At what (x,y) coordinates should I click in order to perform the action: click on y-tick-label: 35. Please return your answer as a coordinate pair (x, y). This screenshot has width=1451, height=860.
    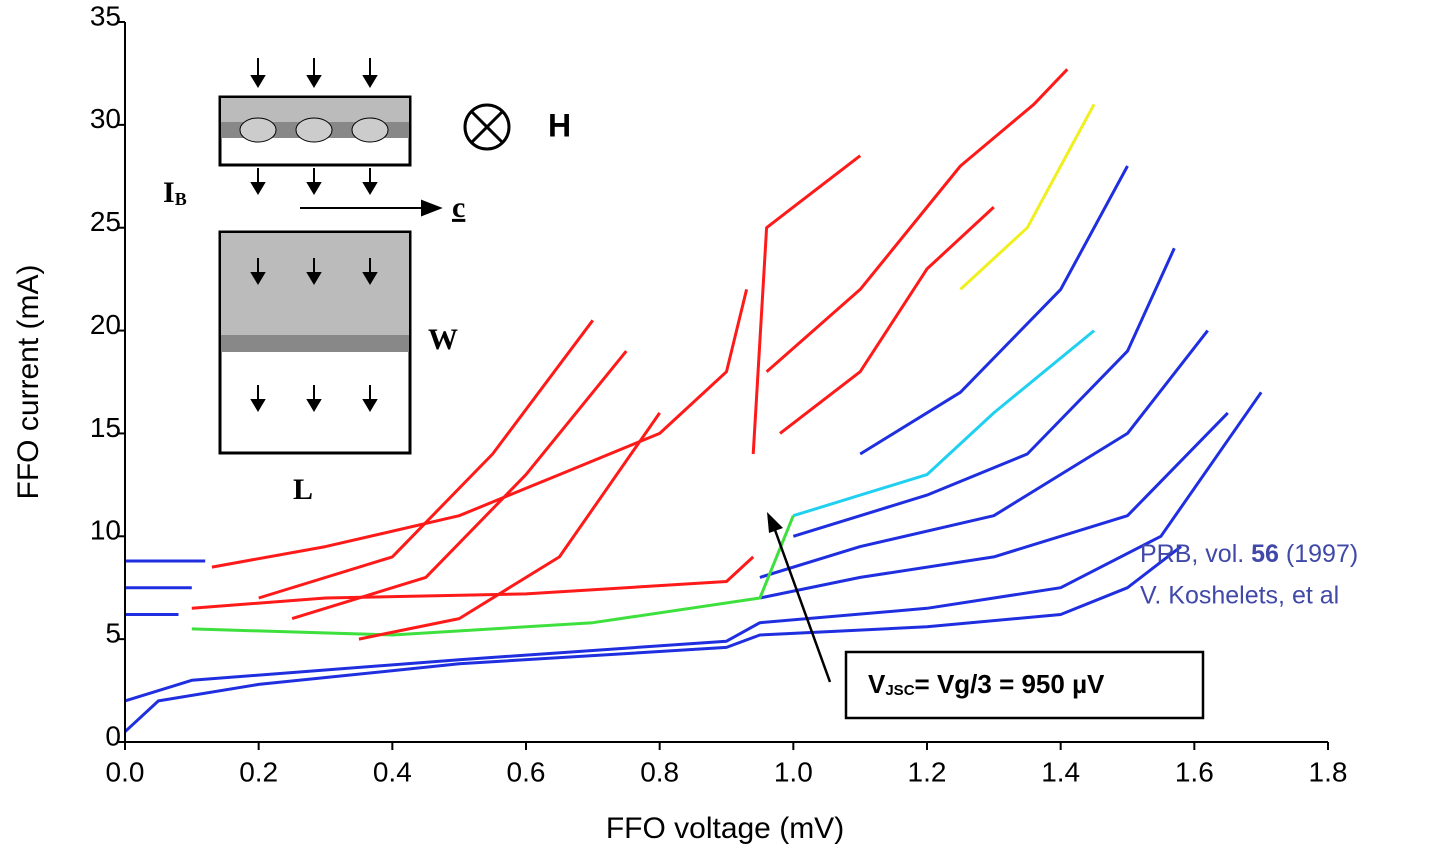
    Looking at the image, I should click on (105, 15).